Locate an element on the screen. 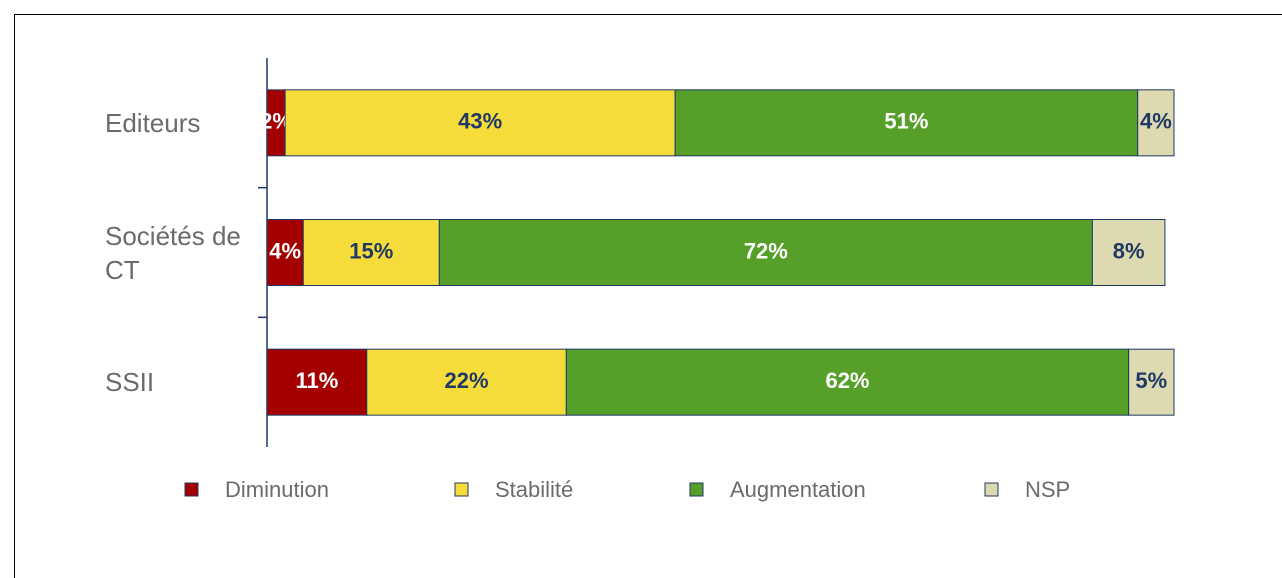  category-label: SSII is located at coordinates (130, 382).